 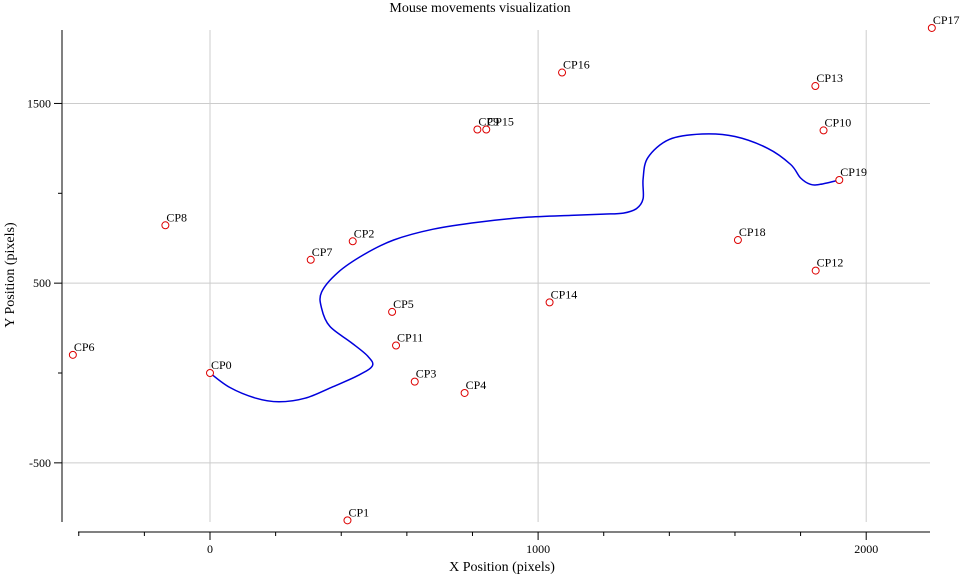 I want to click on control-point-label: CP3, so click(x=426, y=374).